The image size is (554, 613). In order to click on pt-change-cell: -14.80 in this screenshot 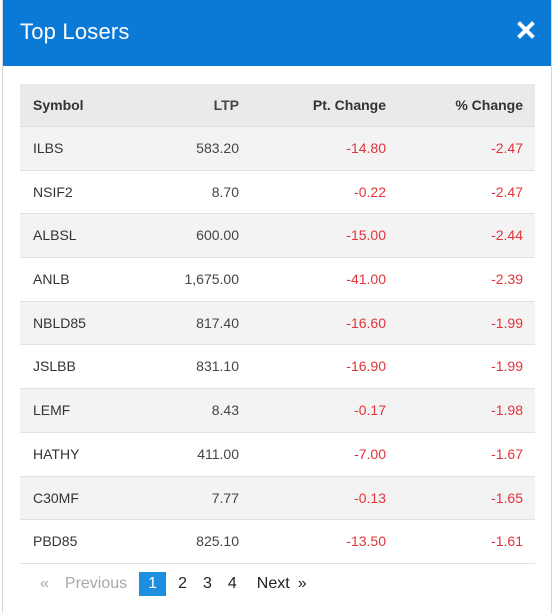, I will do `click(366, 148)`.